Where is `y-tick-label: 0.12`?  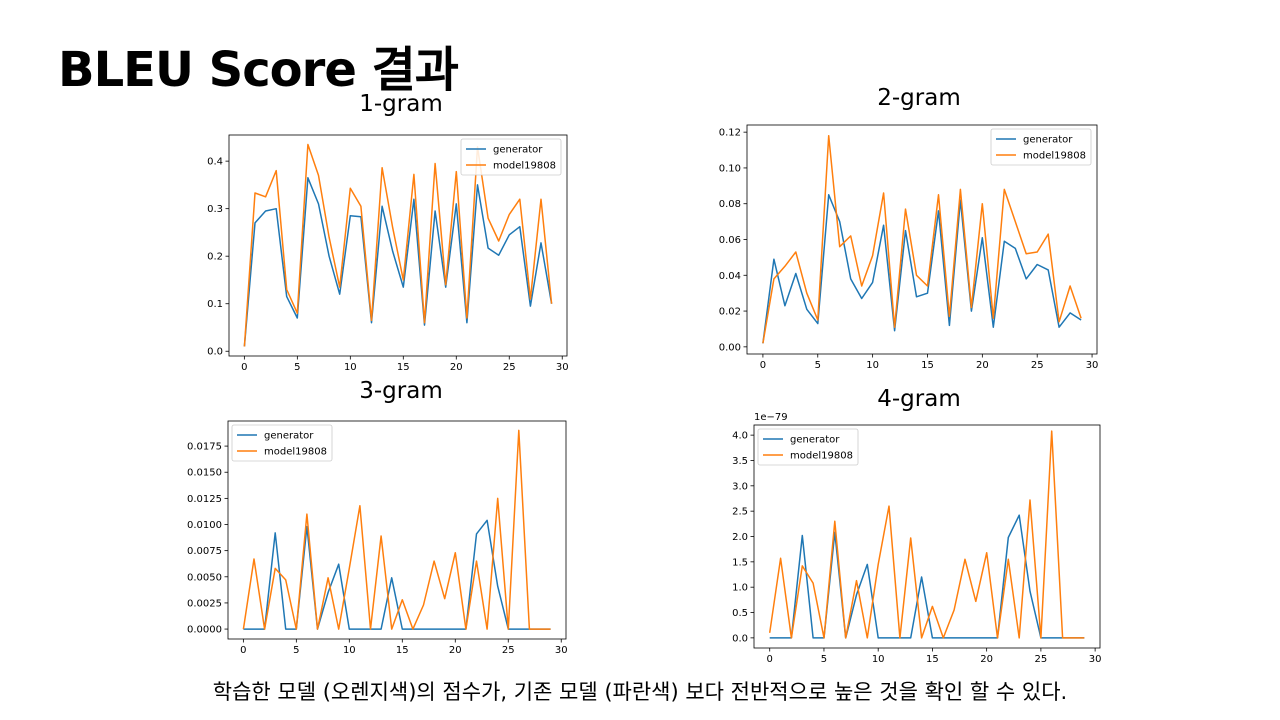 y-tick-label: 0.12 is located at coordinates (730, 133).